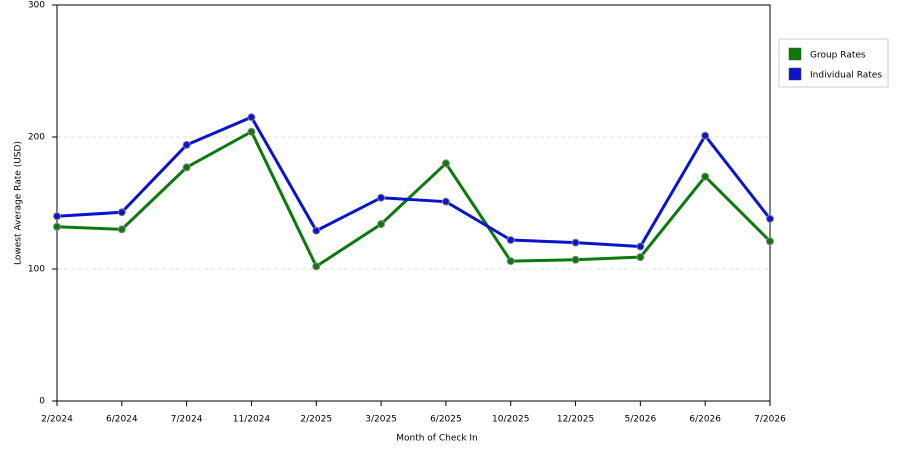 This screenshot has height=450, width=900. Describe the element at coordinates (42, 402) in the screenshot. I see `y-tick-label: 0` at that location.